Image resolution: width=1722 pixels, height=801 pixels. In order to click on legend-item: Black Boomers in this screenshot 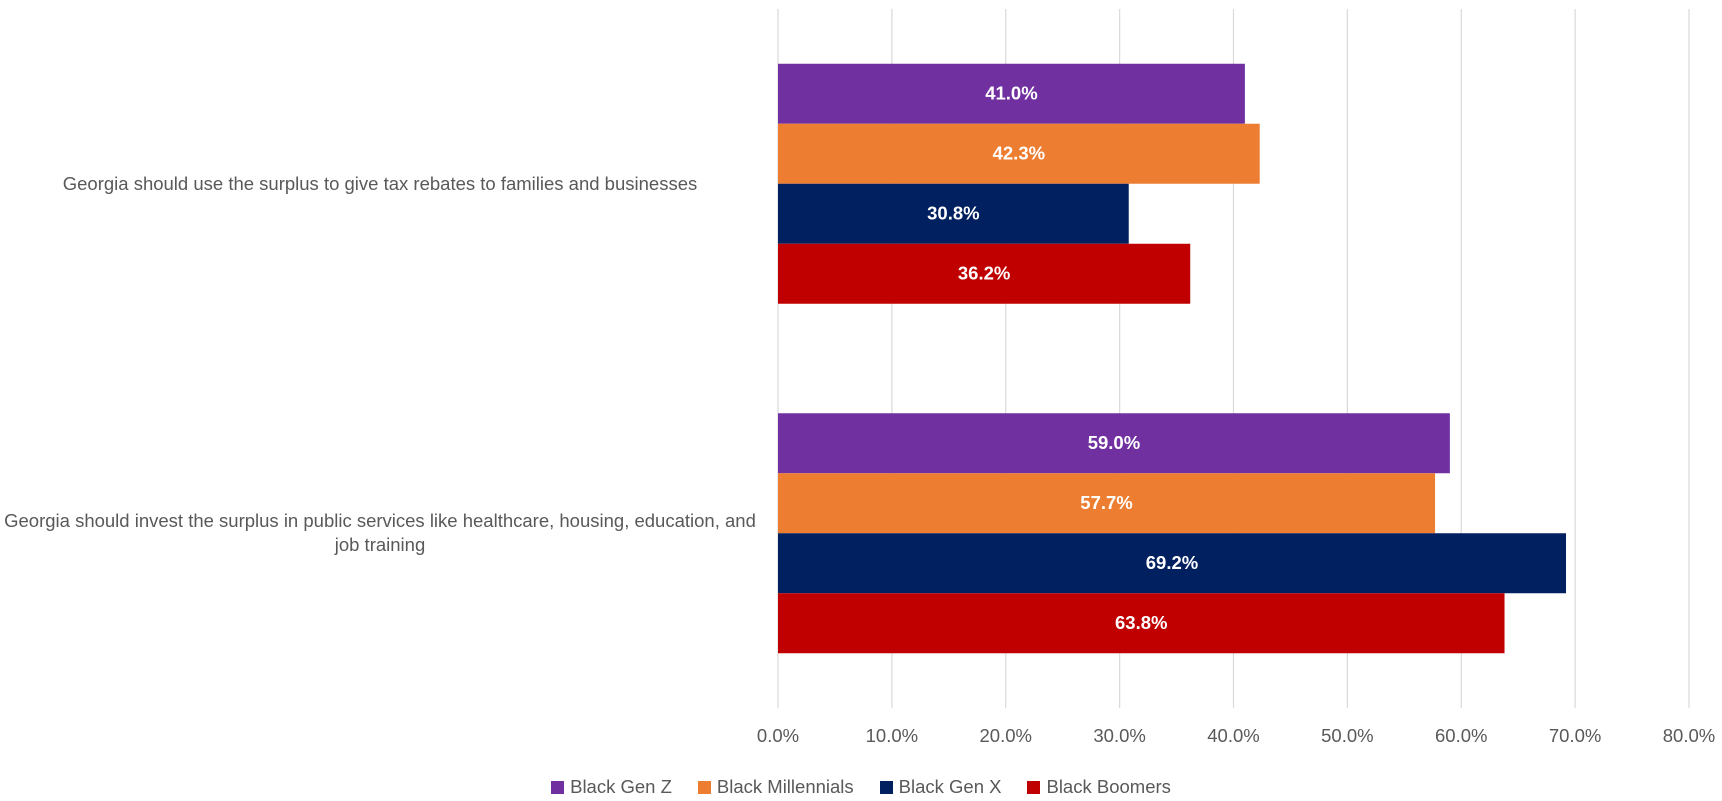, I will do `click(1099, 787)`.